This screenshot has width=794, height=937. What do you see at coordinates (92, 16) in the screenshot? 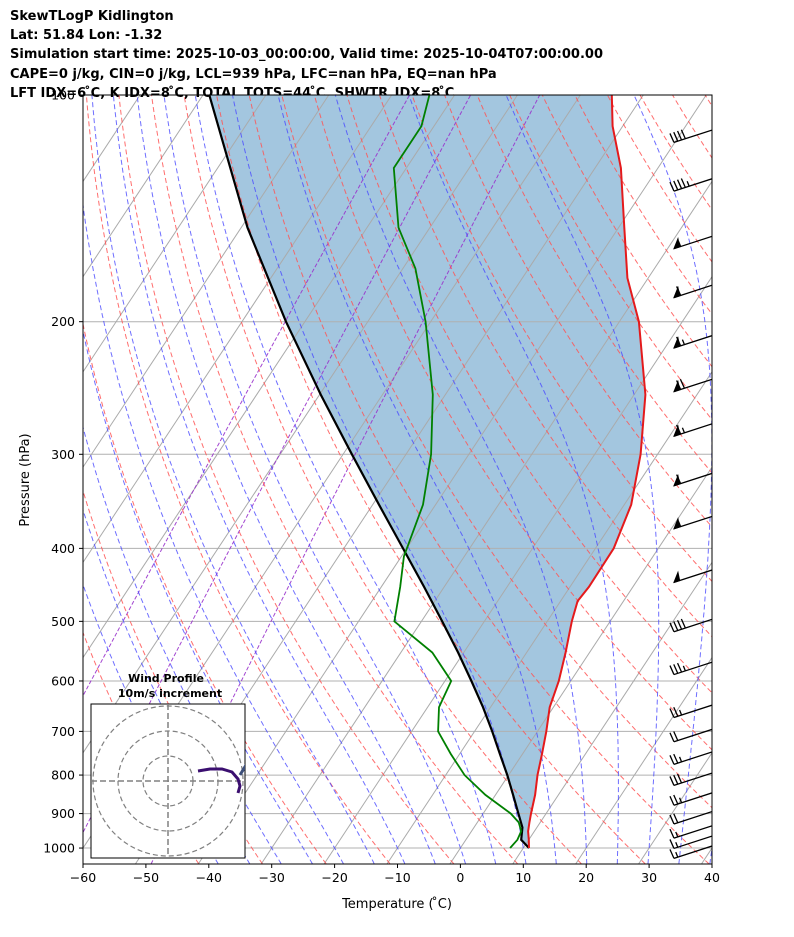
I see `chart-title: SkewTLogP Kidlington` at bounding box center [92, 16].